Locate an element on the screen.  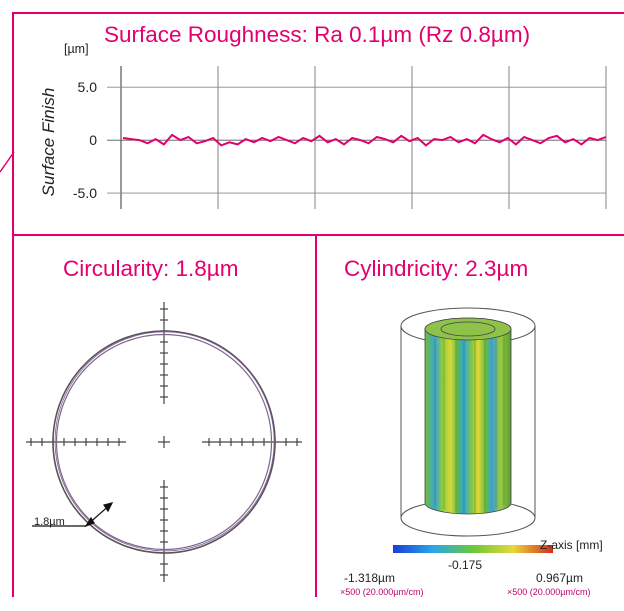
scale-right-note: ×500 (20.000µm/cm) is located at coordinates (549, 592).